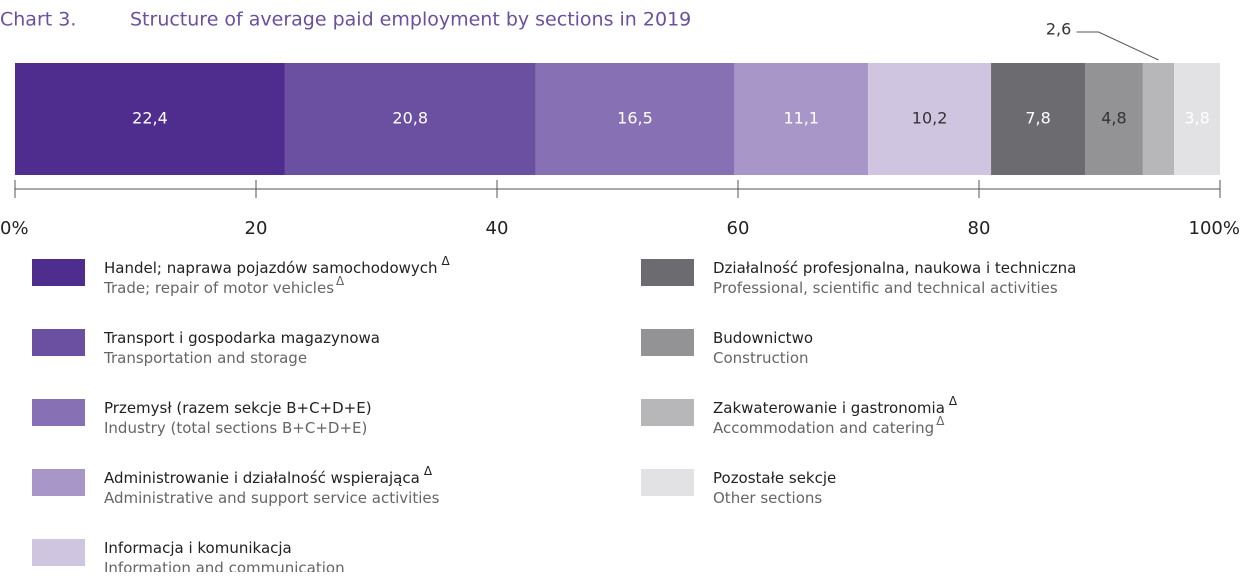 The width and height of the screenshot is (1240, 576). I want to click on value-label: 16,5, so click(635, 118).